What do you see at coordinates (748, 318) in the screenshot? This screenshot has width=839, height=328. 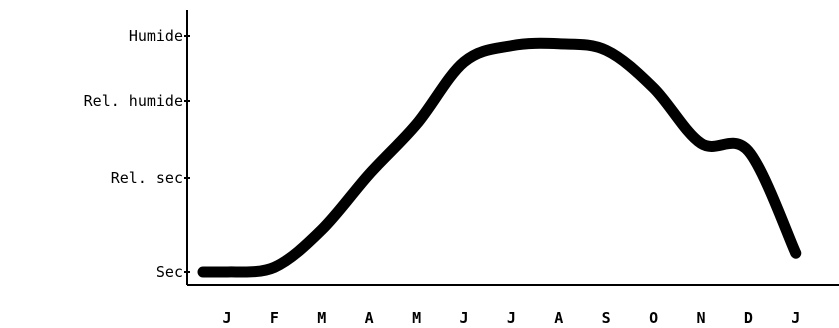 I see `x-tick-label: D` at bounding box center [748, 318].